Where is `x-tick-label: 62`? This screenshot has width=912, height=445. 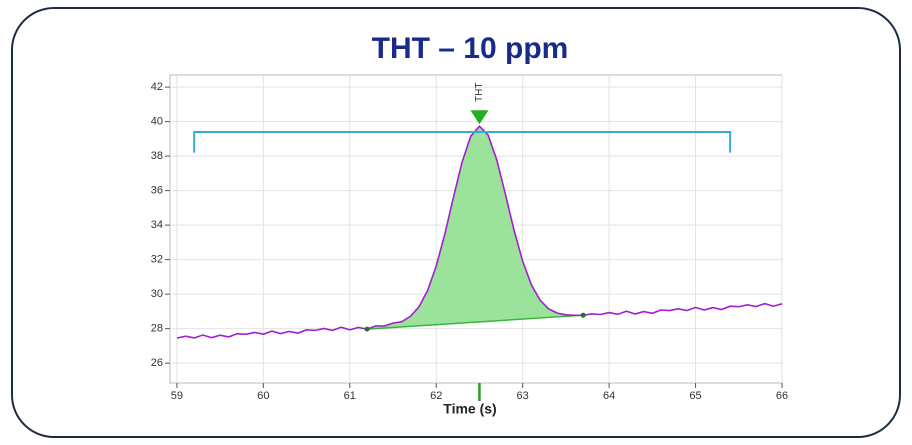 x-tick-label: 62 is located at coordinates (436, 396).